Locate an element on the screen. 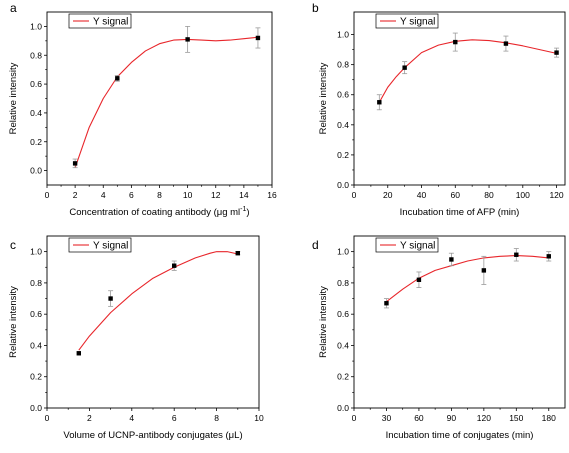  x-tick-label: 14 is located at coordinates (244, 195).